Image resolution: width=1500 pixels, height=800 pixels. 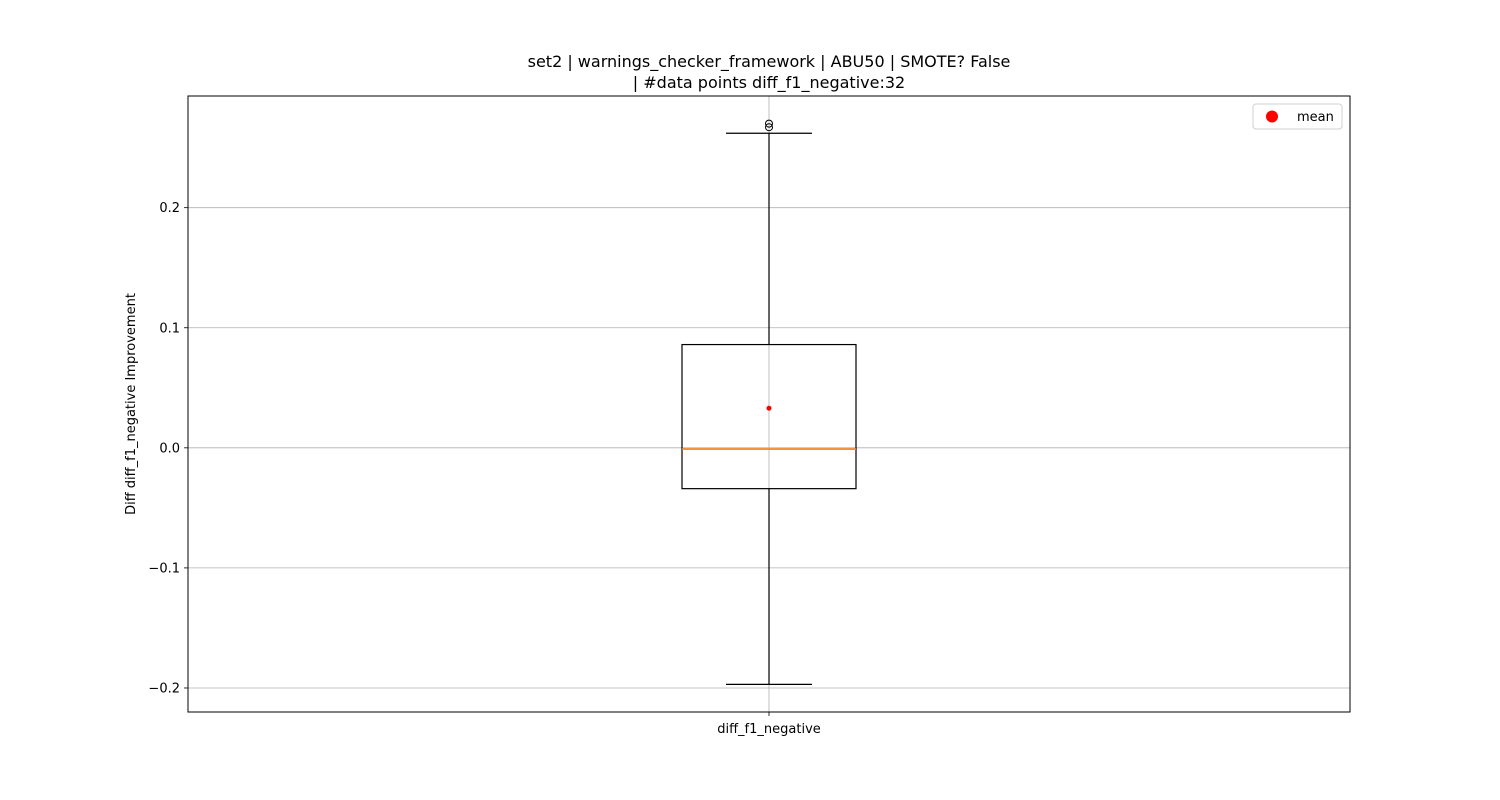 What do you see at coordinates (769, 416) in the screenshot?
I see `box-iqr` at bounding box center [769, 416].